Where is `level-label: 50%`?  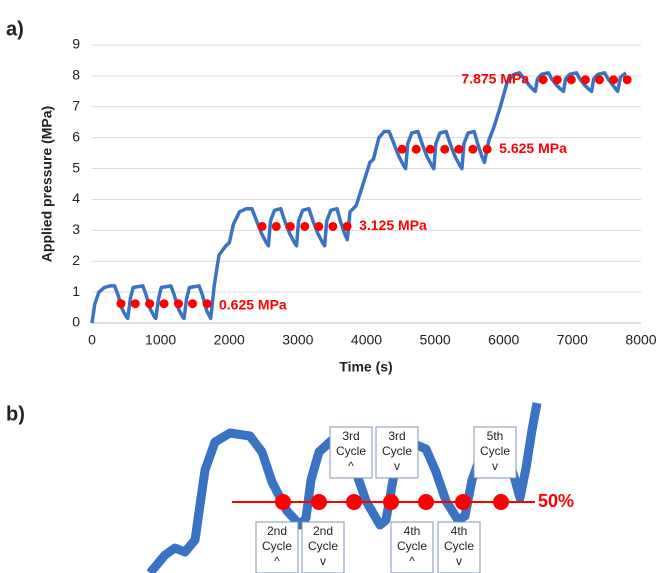 level-label: 50% is located at coordinates (556, 501).